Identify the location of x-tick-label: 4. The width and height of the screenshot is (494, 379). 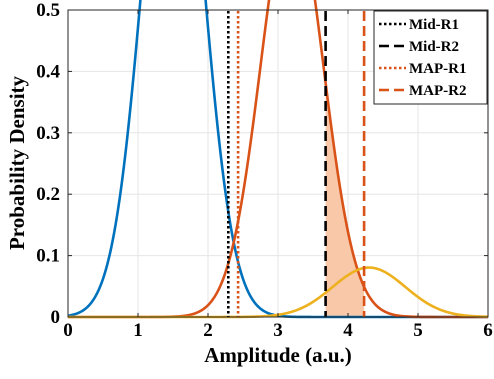
(348, 330).